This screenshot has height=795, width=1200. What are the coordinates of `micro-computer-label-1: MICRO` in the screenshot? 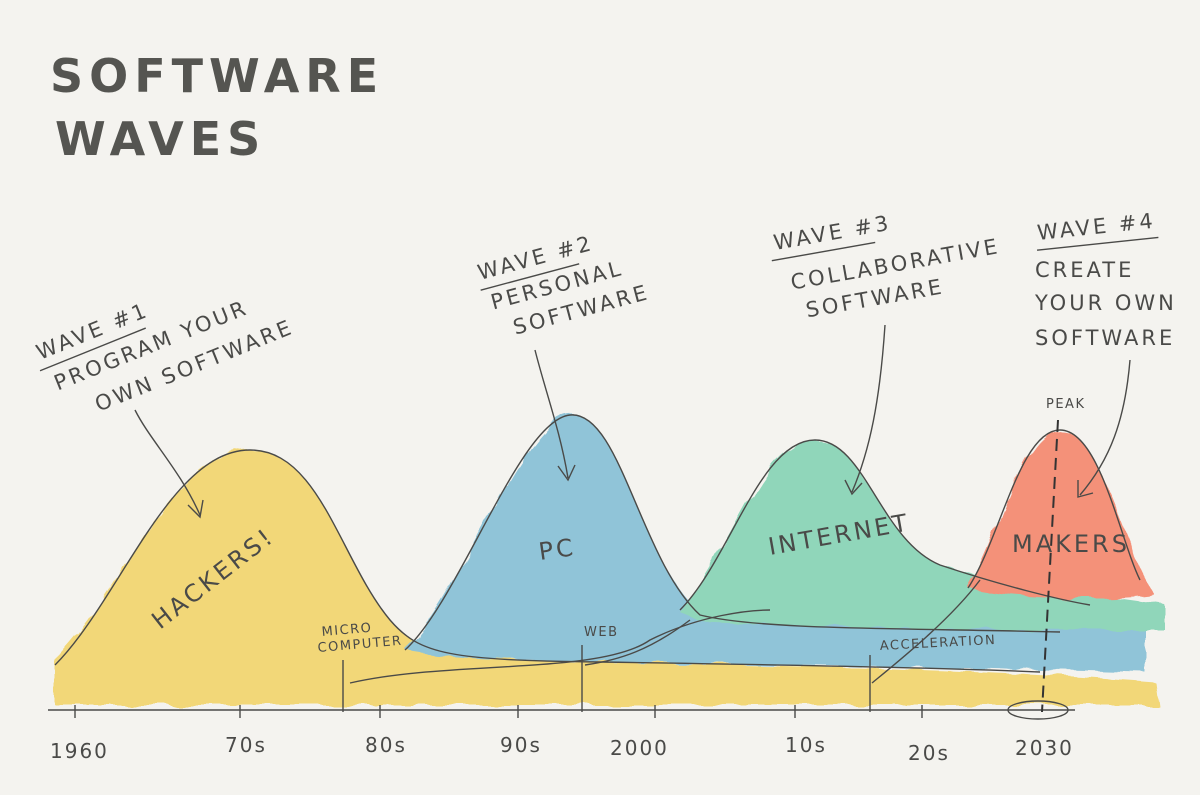 It's located at (347, 630).